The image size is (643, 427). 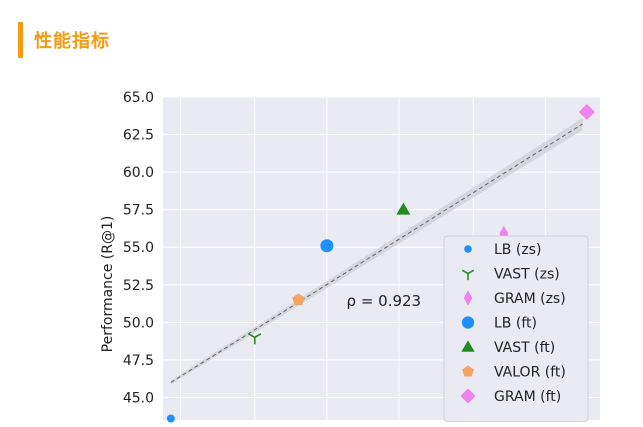 I want to click on point-vast-ft, so click(x=403, y=208).